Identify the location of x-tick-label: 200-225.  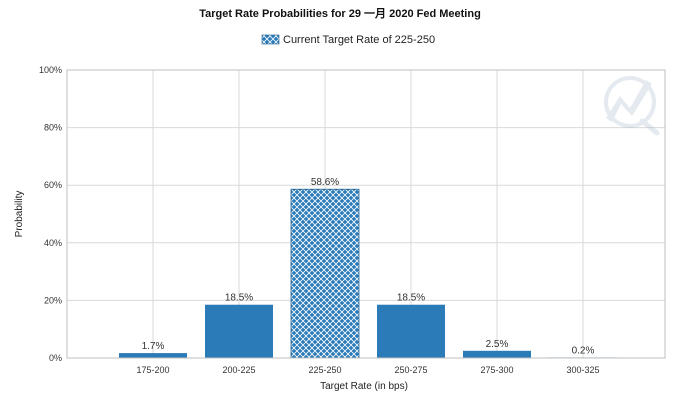
(238, 370).